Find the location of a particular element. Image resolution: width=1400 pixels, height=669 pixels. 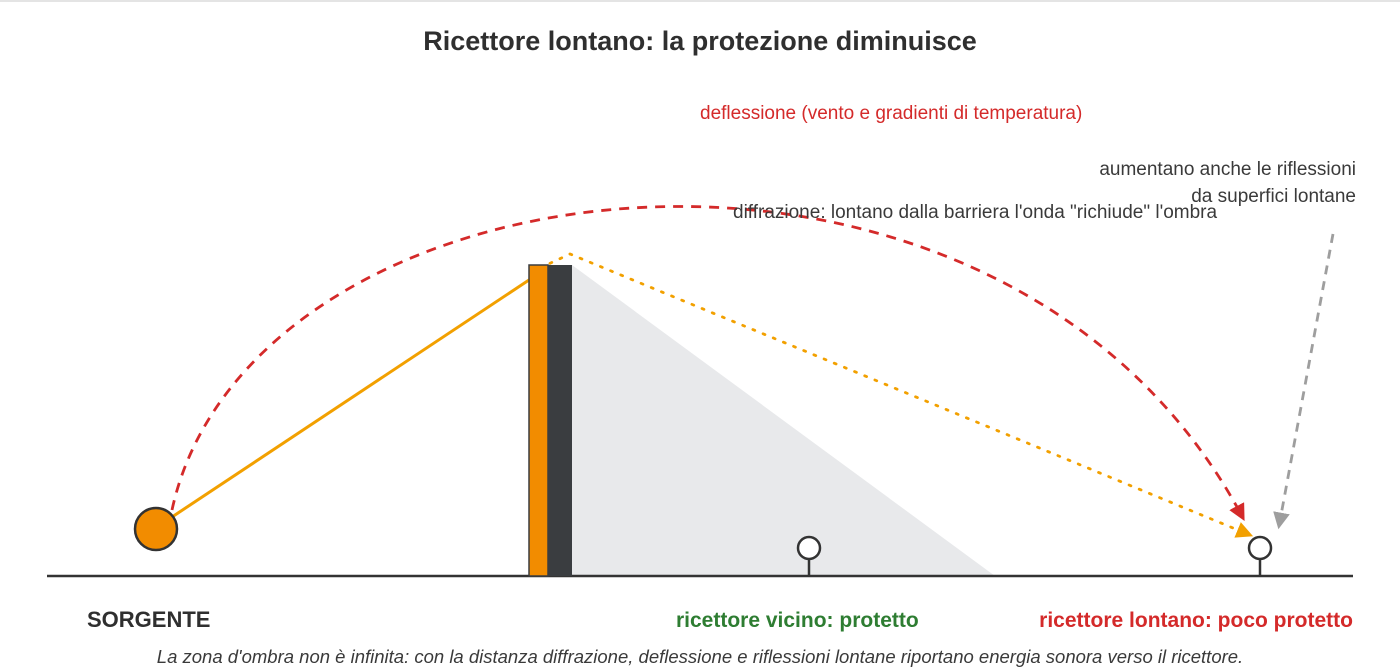

near-receiver is located at coordinates (809, 555).